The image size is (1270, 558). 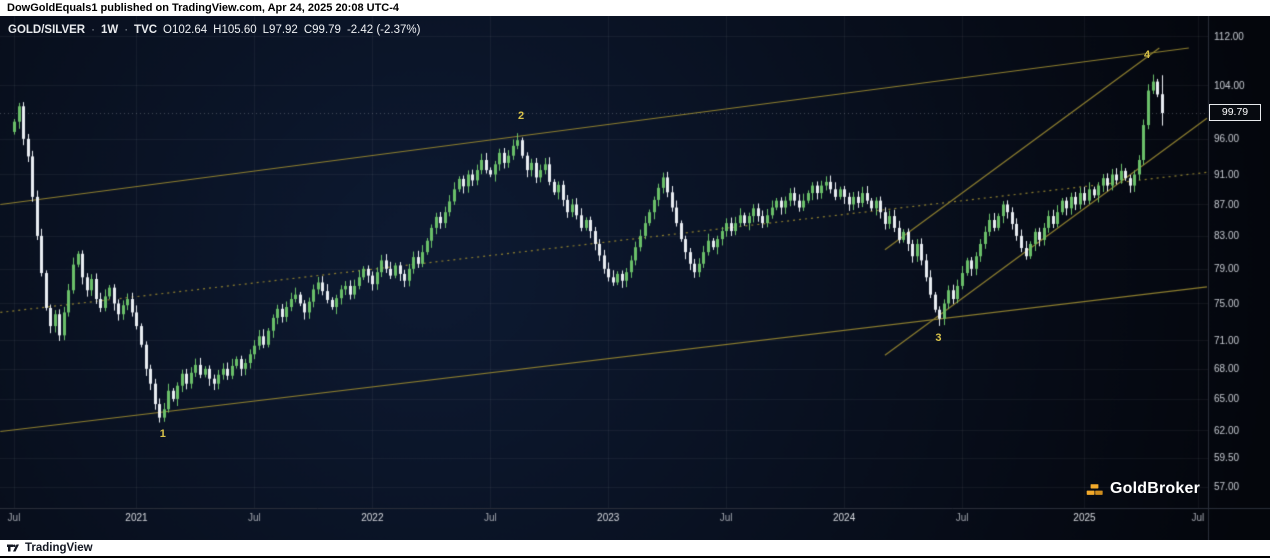 I want to click on goldbroker-brand-text: GoldBroker, so click(x=1154, y=488).